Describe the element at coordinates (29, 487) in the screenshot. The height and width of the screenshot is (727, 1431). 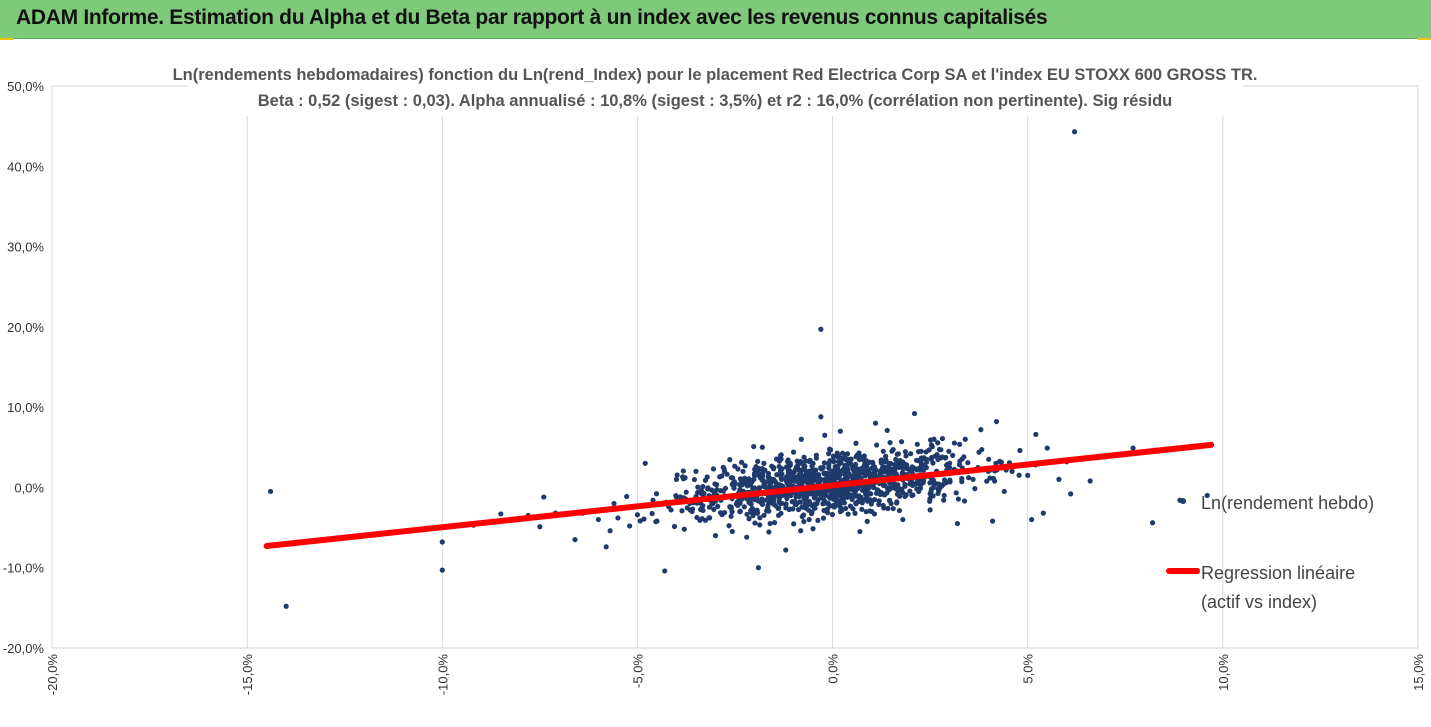
I see `y-tick-label: 0,0%` at that location.